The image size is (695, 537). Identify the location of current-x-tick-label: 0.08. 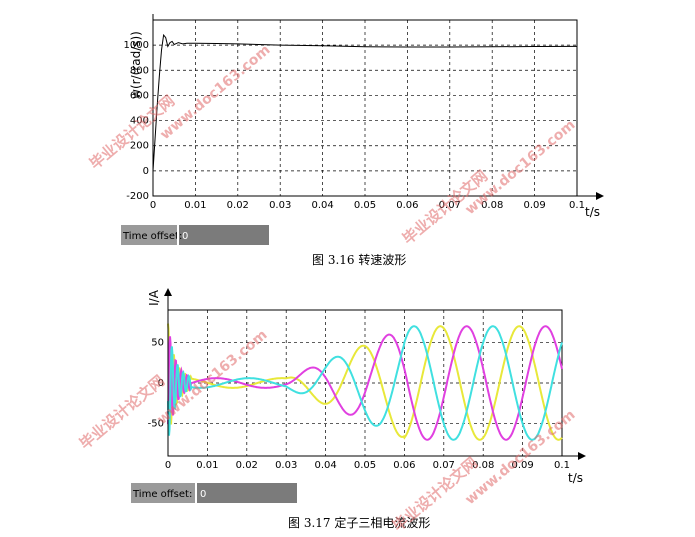
(483, 465).